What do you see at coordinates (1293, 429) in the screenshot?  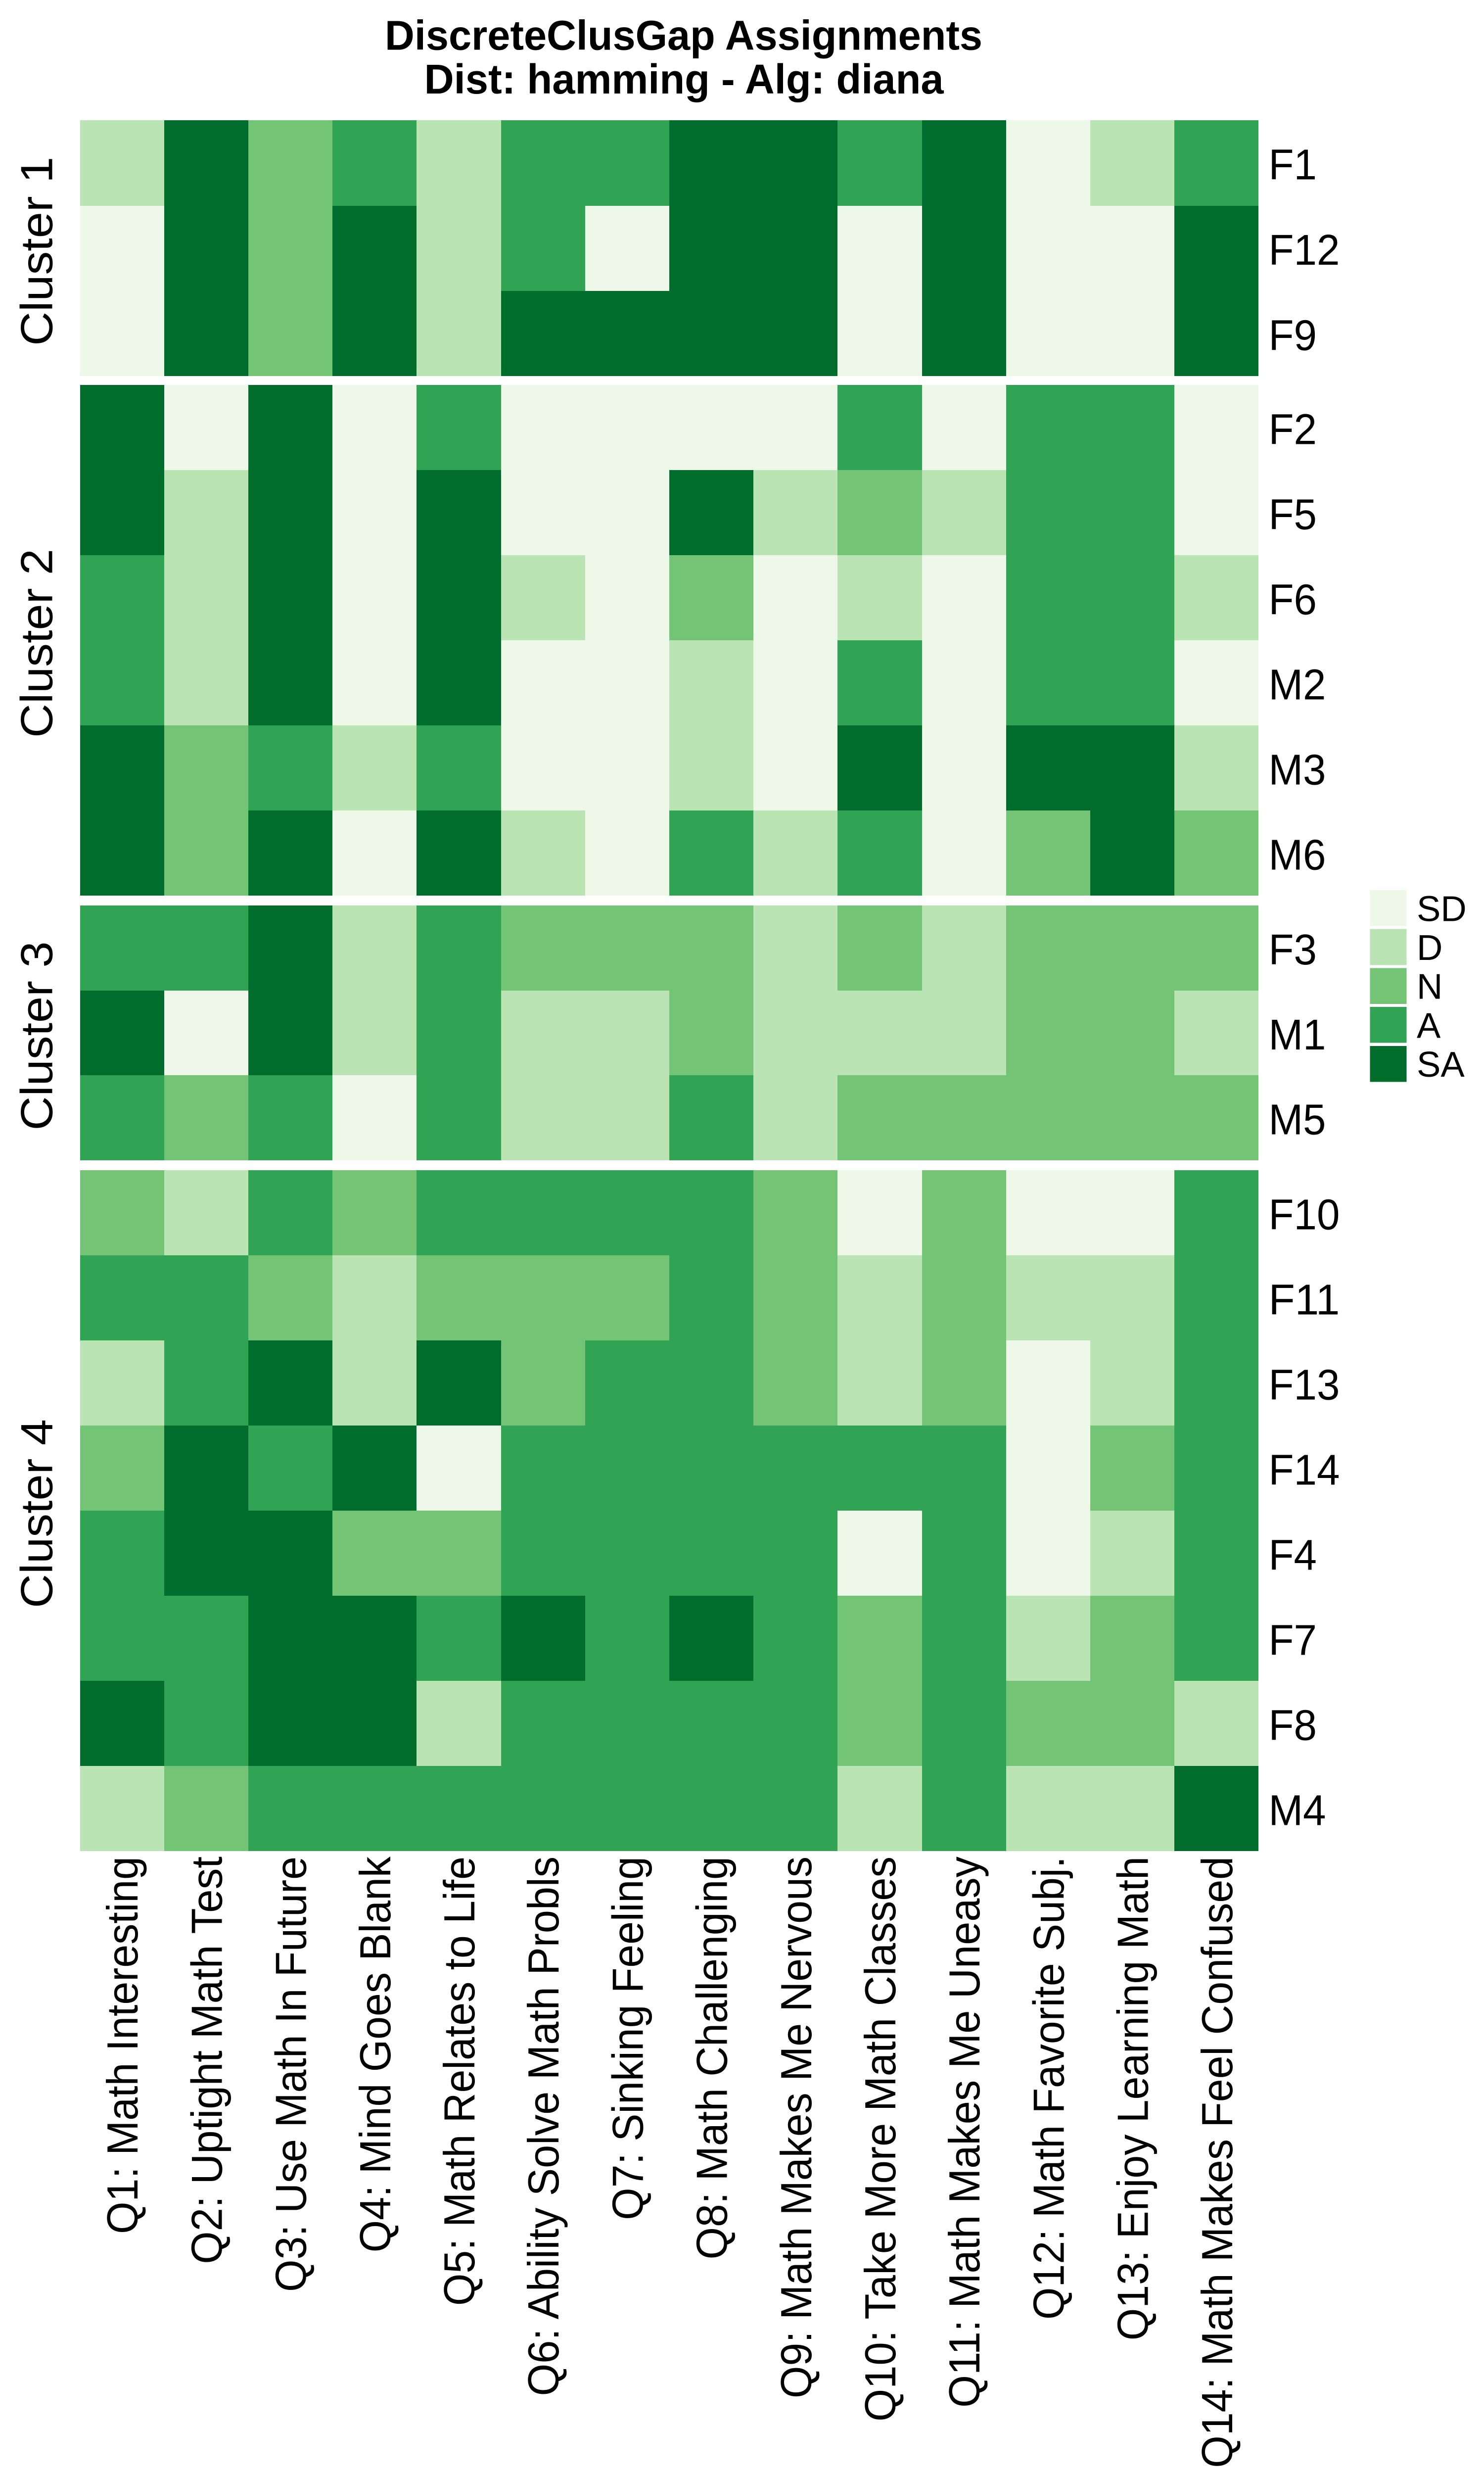 I see `svg-text: F2` at bounding box center [1293, 429].